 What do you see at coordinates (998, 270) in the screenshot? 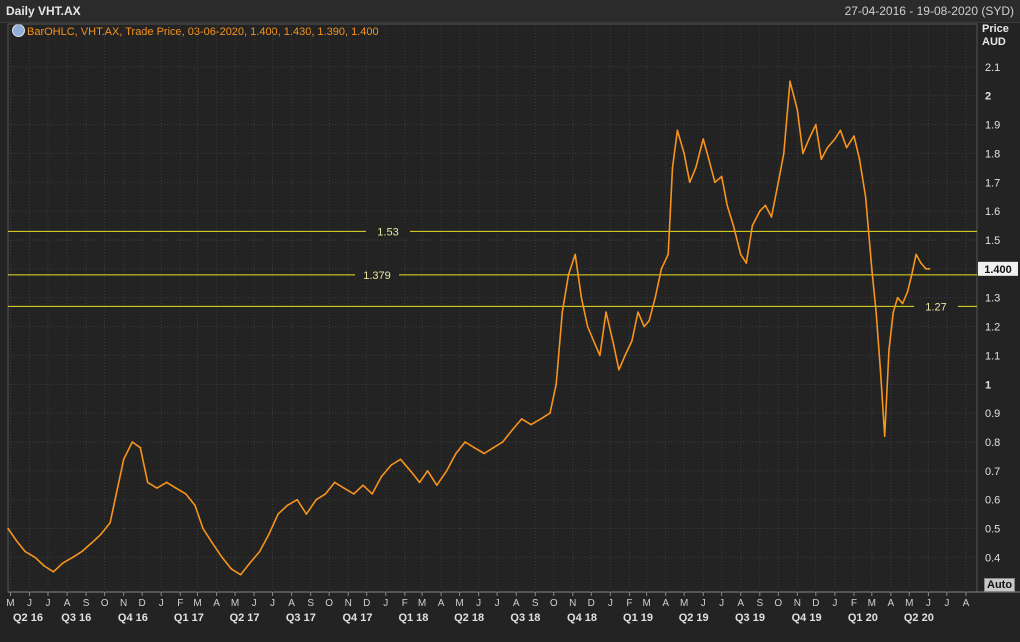
I see `last-price-value: 1.400` at bounding box center [998, 270].